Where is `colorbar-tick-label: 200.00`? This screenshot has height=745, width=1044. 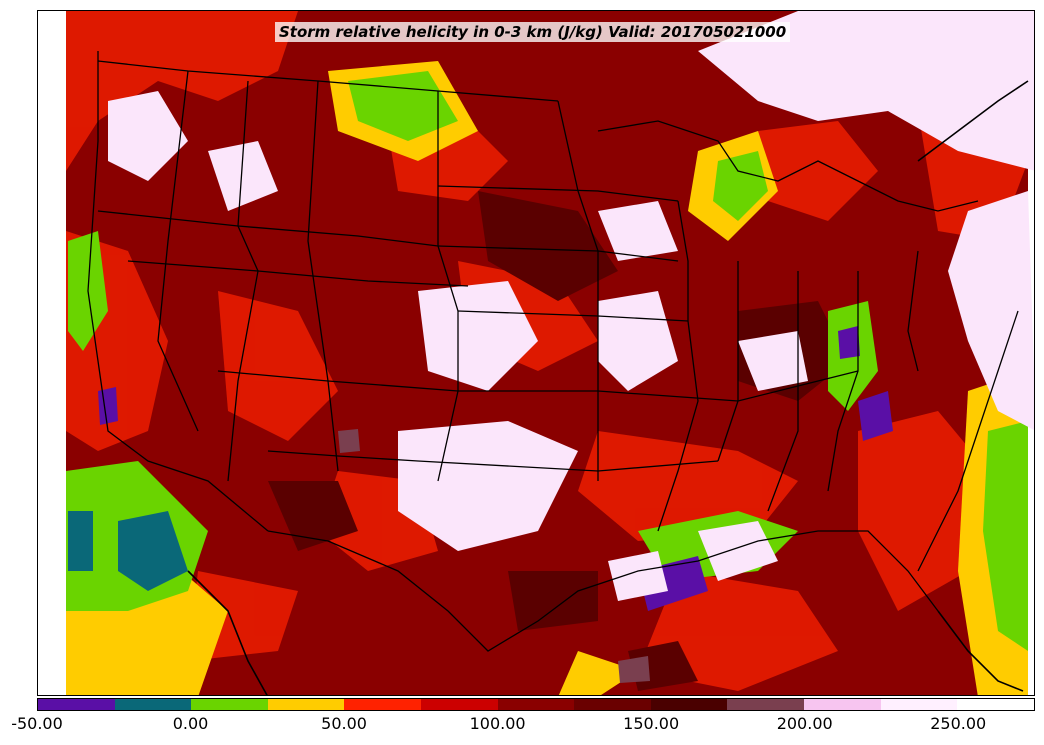 colorbar-tick-label: 200.00 is located at coordinates (804, 723).